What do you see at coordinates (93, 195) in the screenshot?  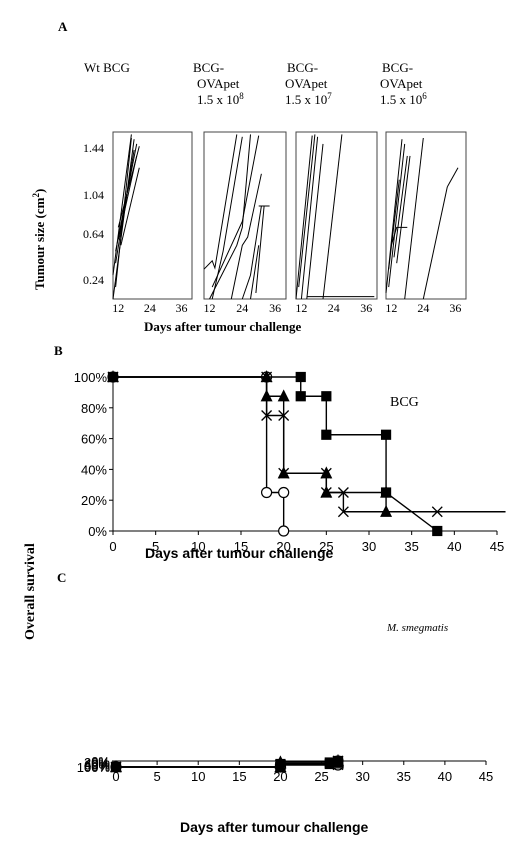 I see `a-ytick-label: 1.04` at bounding box center [93, 195].